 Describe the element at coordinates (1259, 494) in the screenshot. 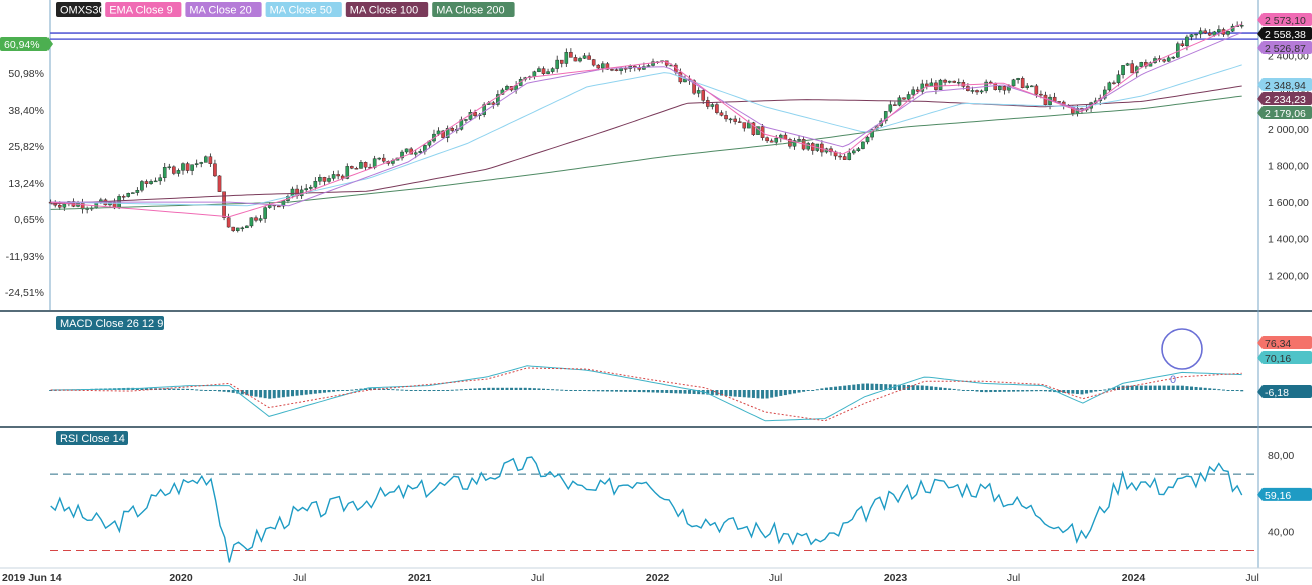

I see `rsi-tag-arrow` at that location.